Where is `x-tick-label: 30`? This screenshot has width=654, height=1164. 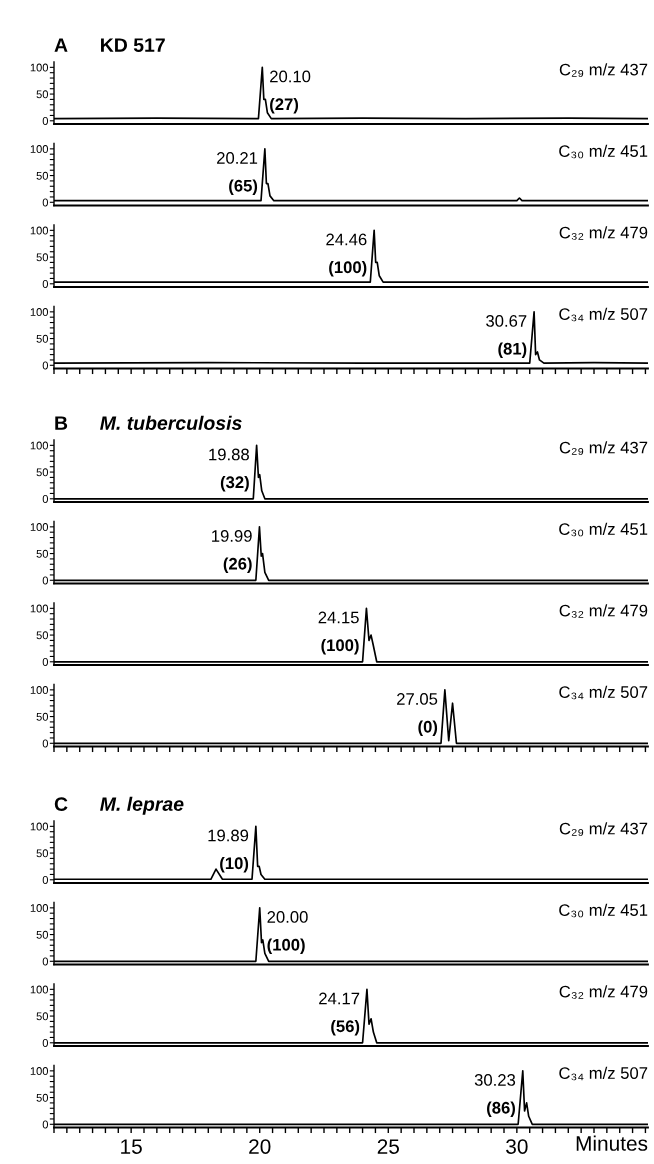
x-tick-label: 30 is located at coordinates (517, 1146).